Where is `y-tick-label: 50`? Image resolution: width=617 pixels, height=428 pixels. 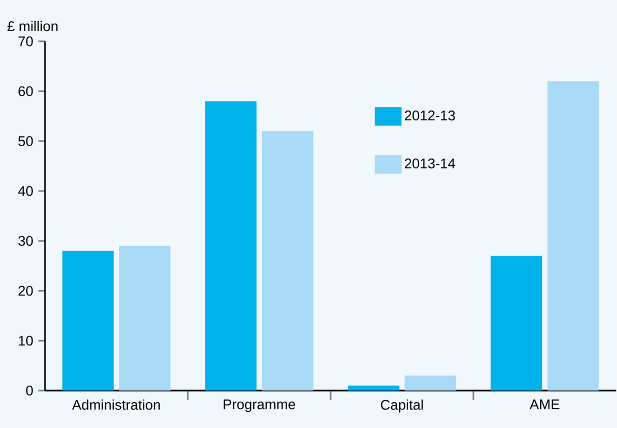
y-tick-label: 50 is located at coordinates (25, 141).